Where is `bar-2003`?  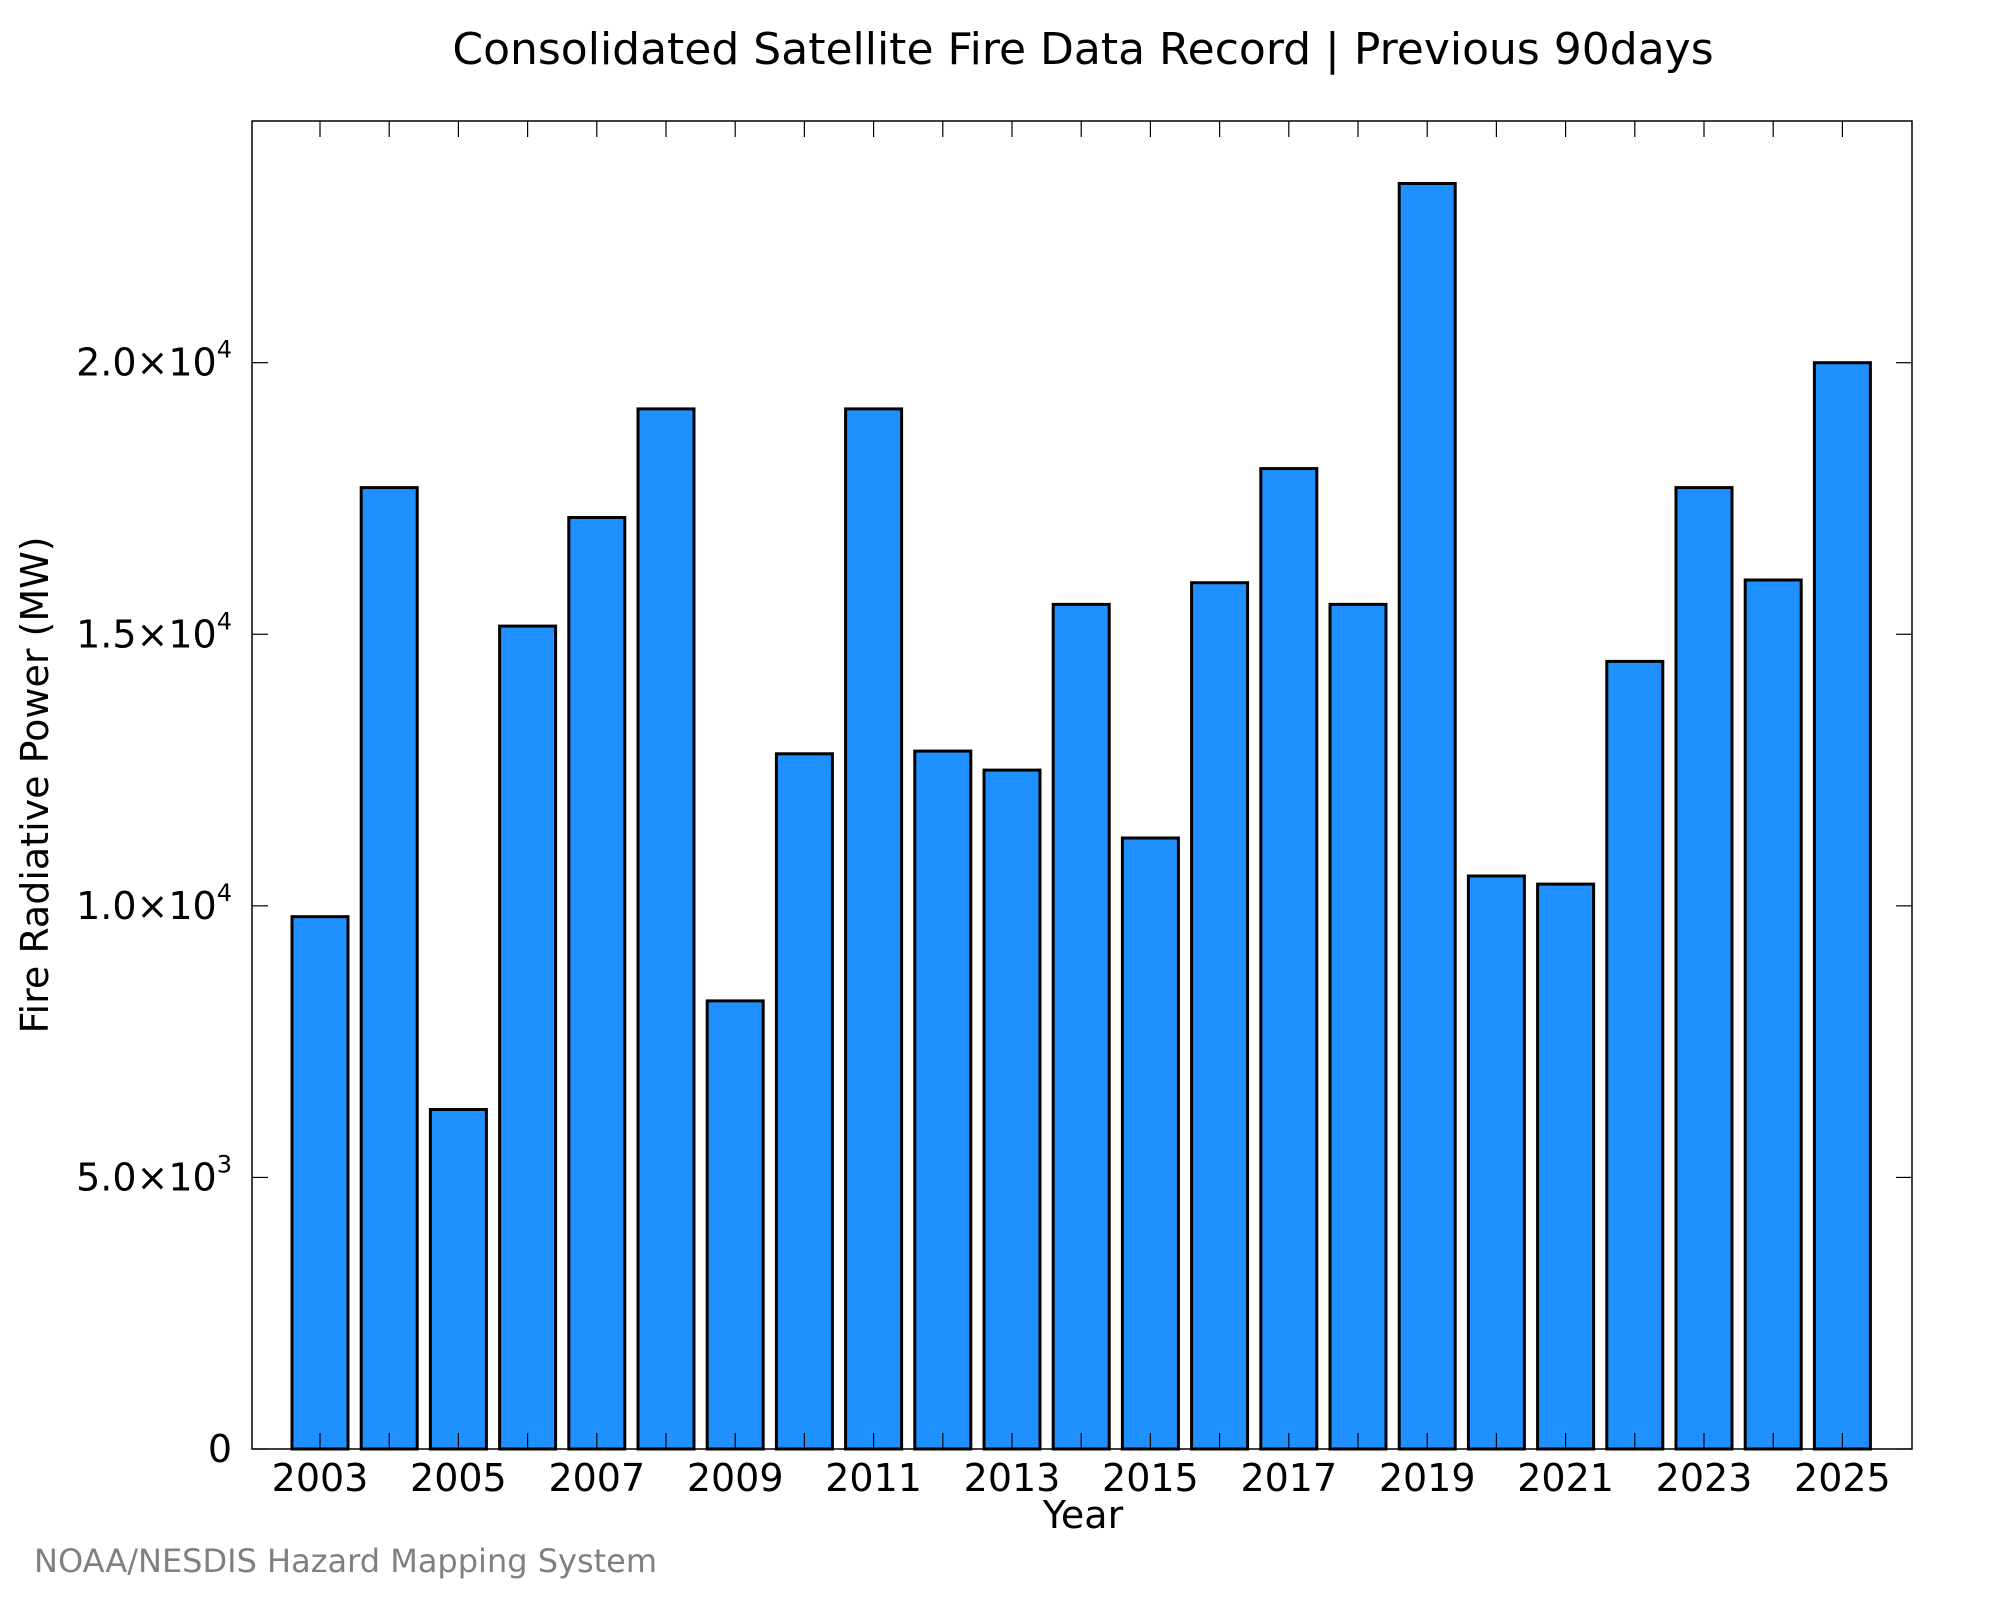
bar-2003 is located at coordinates (320, 1183).